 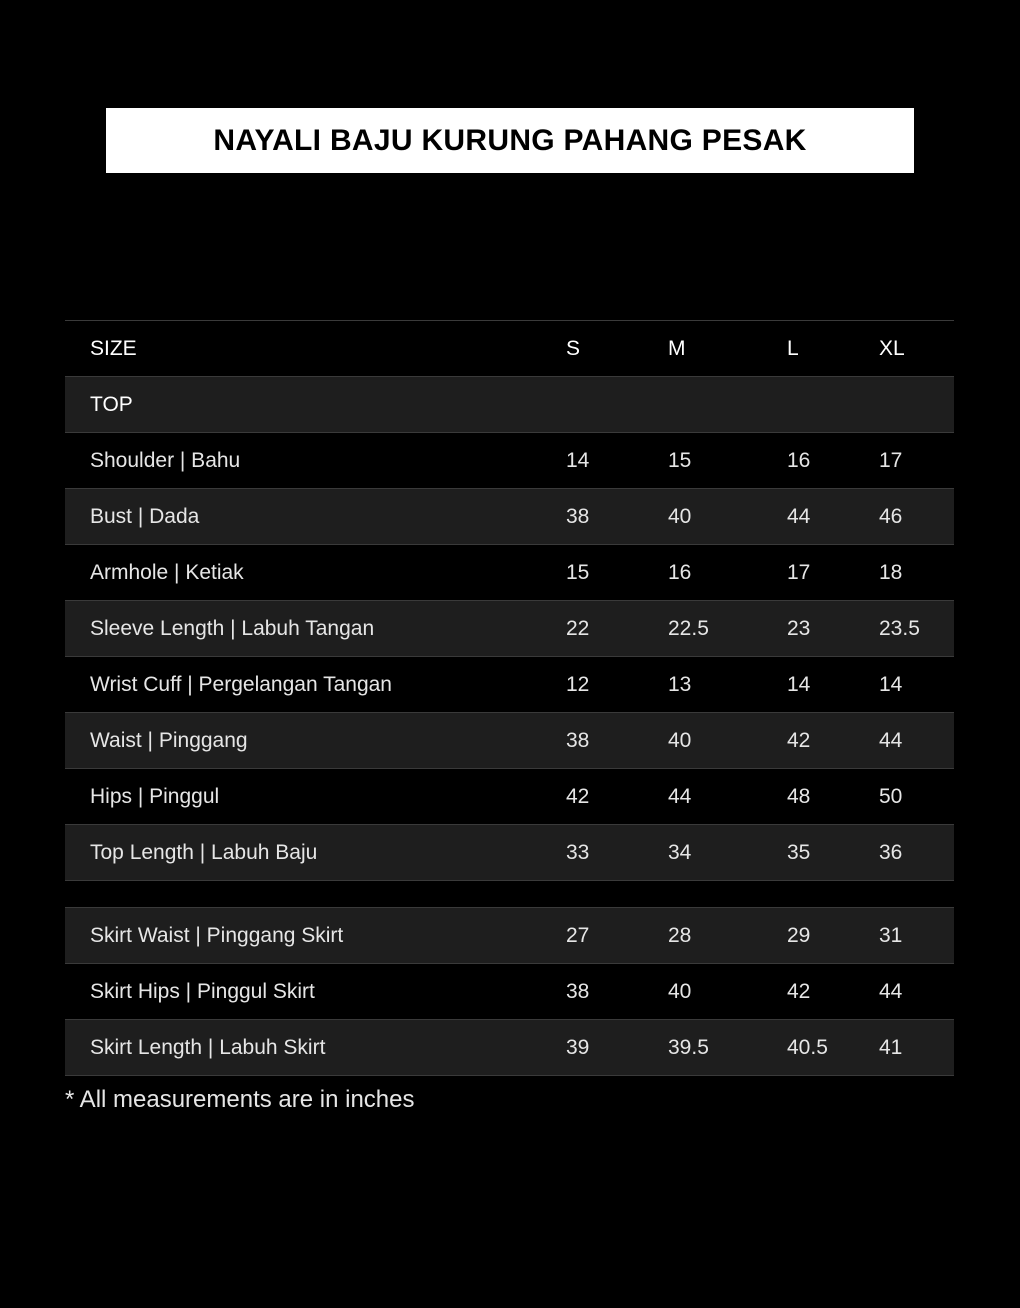 I want to click on measurement-value: 22, so click(x=578, y=628).